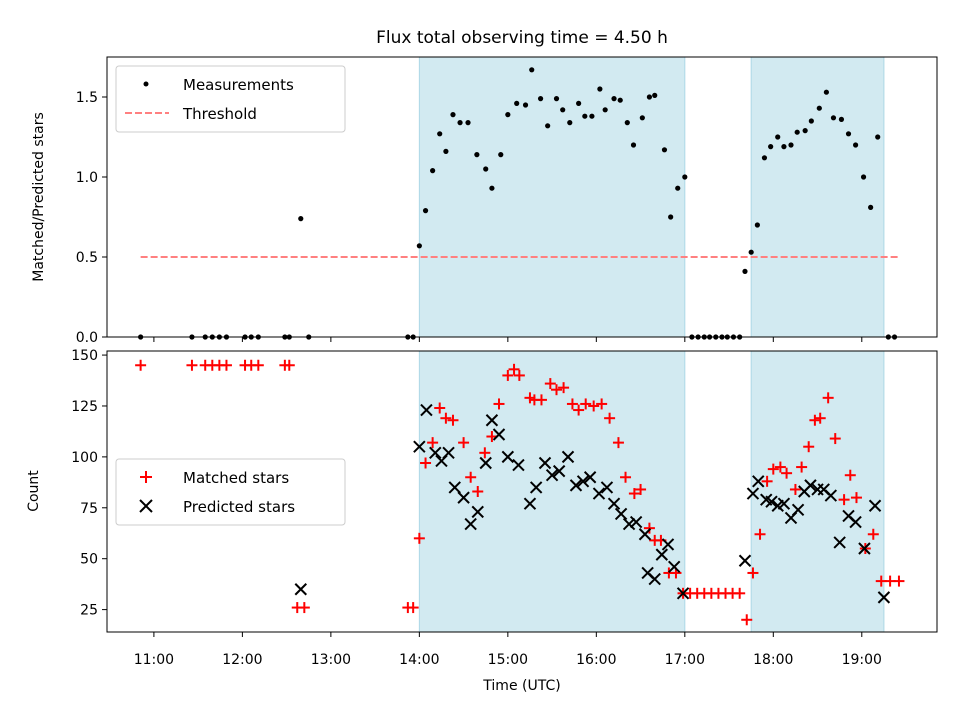 The image size is (960, 720). What do you see at coordinates (521, 686) in the screenshot?
I see `x-axis-label: Time (UTC)` at bounding box center [521, 686].